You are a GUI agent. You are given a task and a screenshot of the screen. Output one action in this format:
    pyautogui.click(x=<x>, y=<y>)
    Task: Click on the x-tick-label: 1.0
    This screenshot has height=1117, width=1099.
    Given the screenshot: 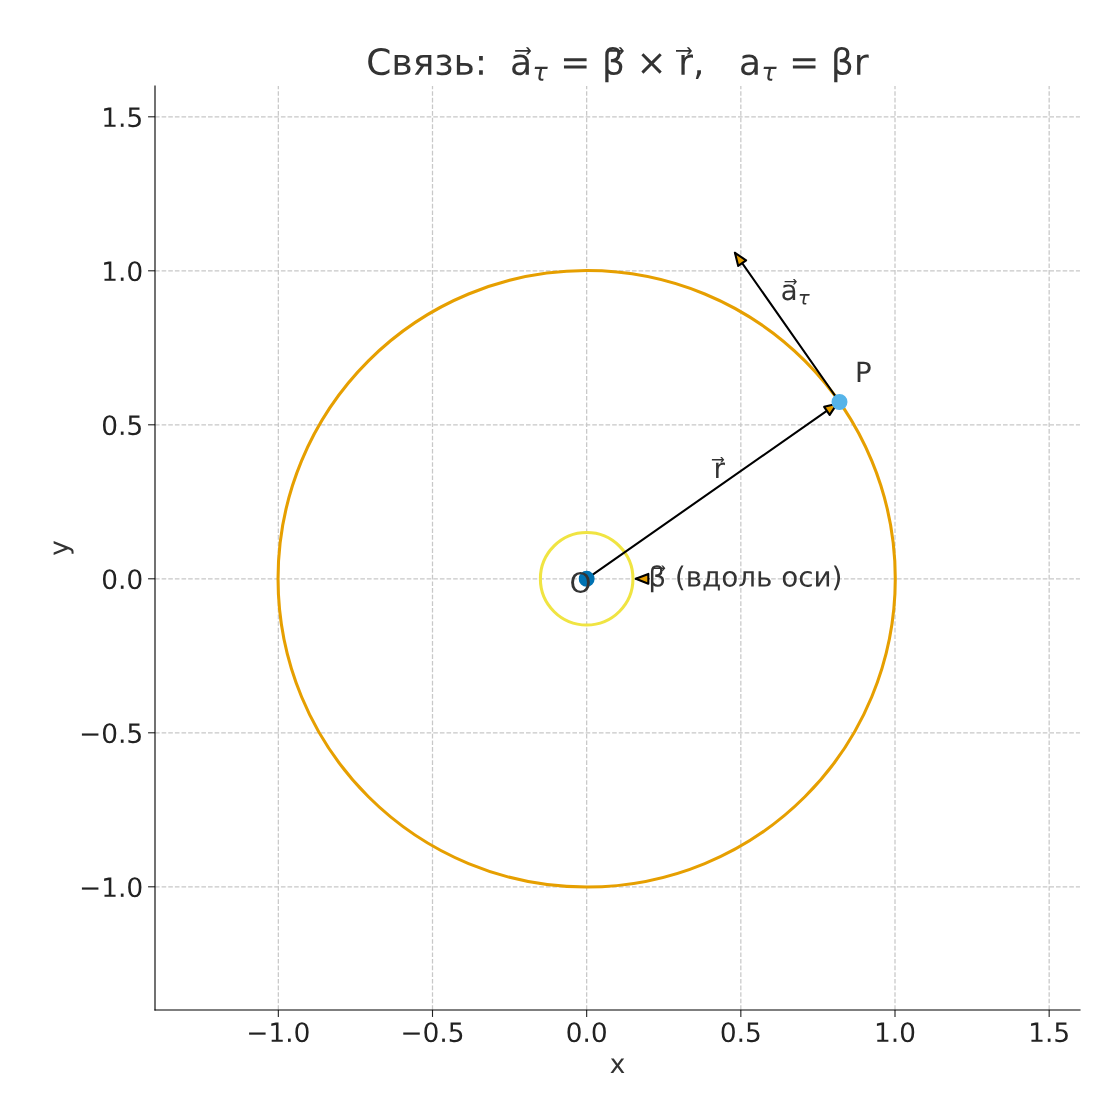 What is the action you would take?
    pyautogui.click(x=895, y=1032)
    